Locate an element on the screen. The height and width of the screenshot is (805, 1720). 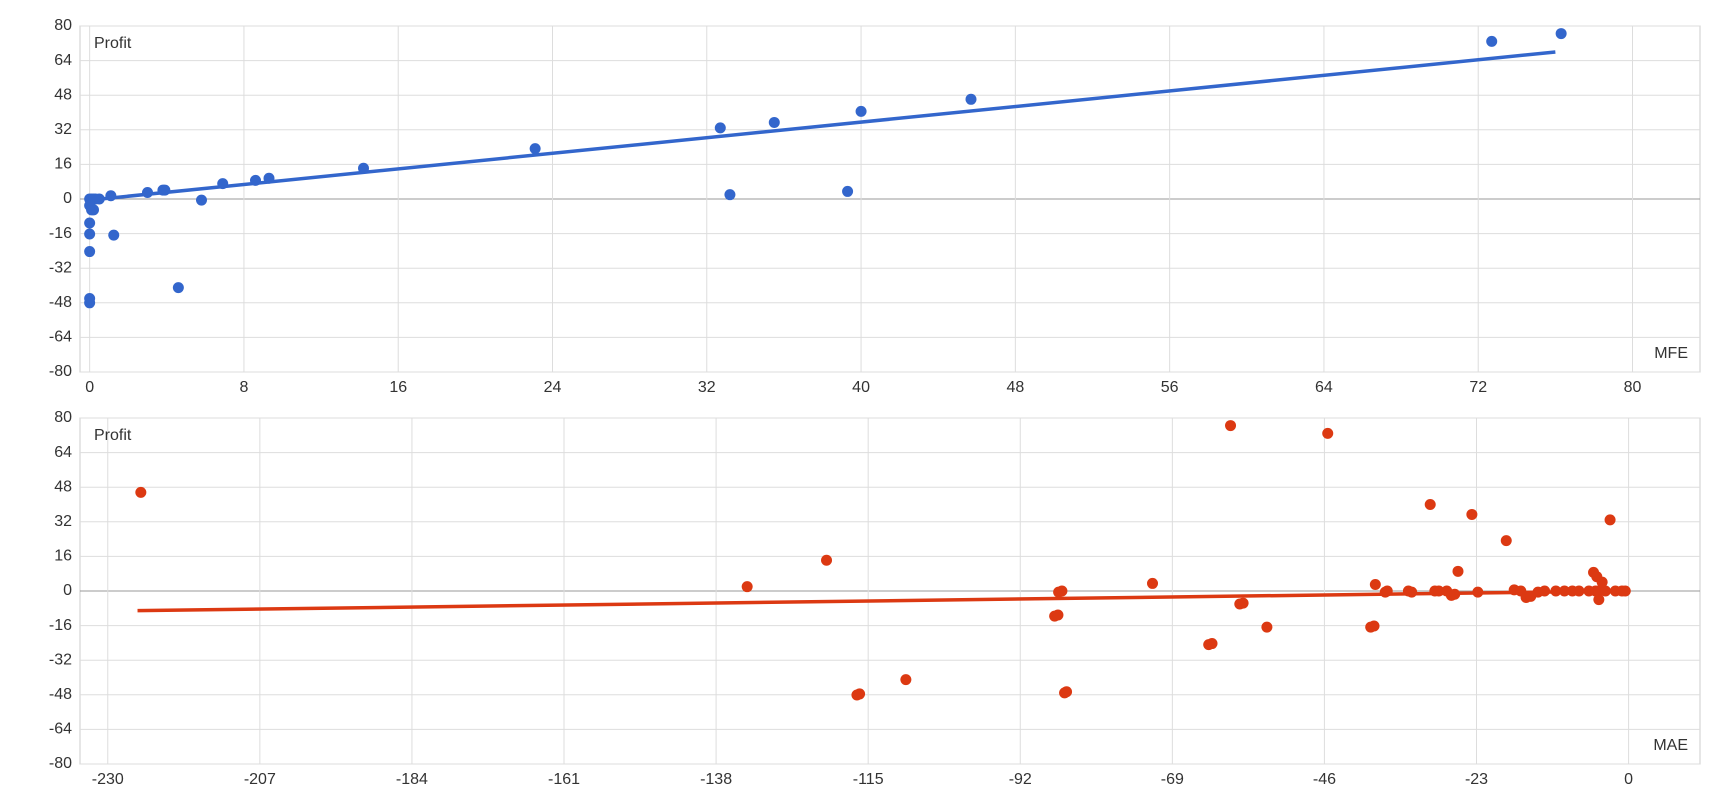
x-tick-label: 64 is located at coordinates (1324, 387).